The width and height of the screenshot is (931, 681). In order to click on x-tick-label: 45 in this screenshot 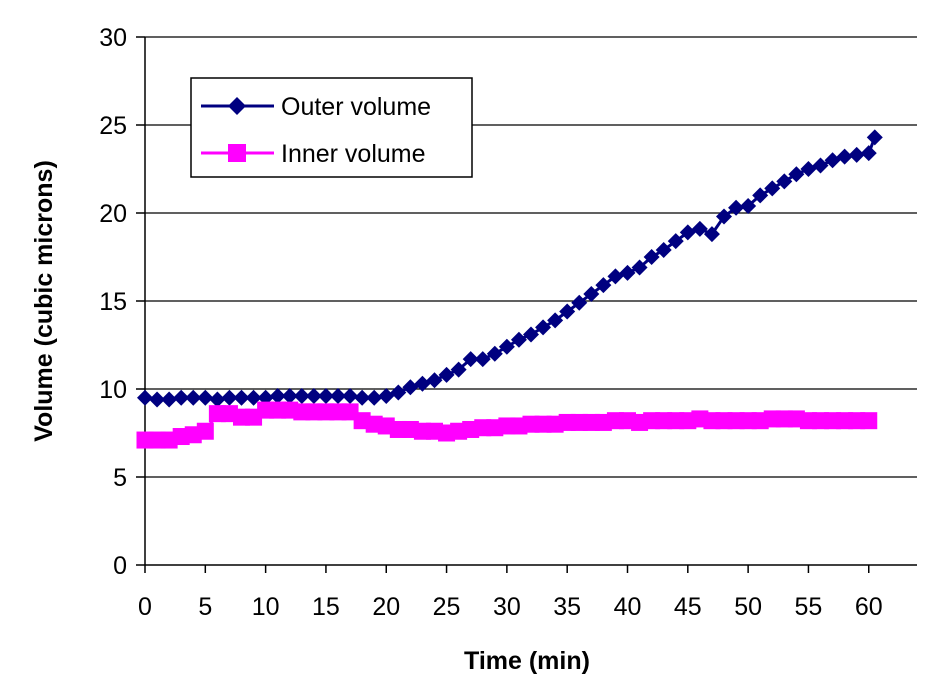, I will do `click(688, 607)`.